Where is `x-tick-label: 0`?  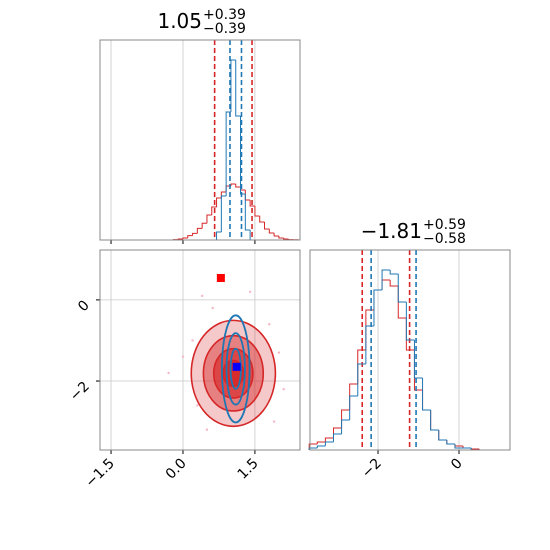 x-tick-label: 0 is located at coordinates (457, 465).